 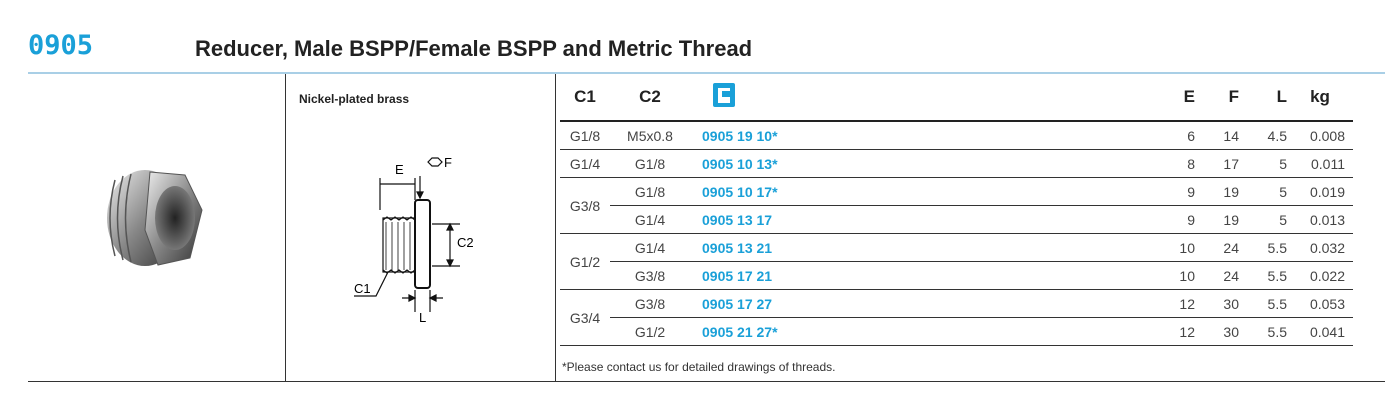 What do you see at coordinates (354, 99) in the screenshot?
I see `material: Nickel-plated brass` at bounding box center [354, 99].